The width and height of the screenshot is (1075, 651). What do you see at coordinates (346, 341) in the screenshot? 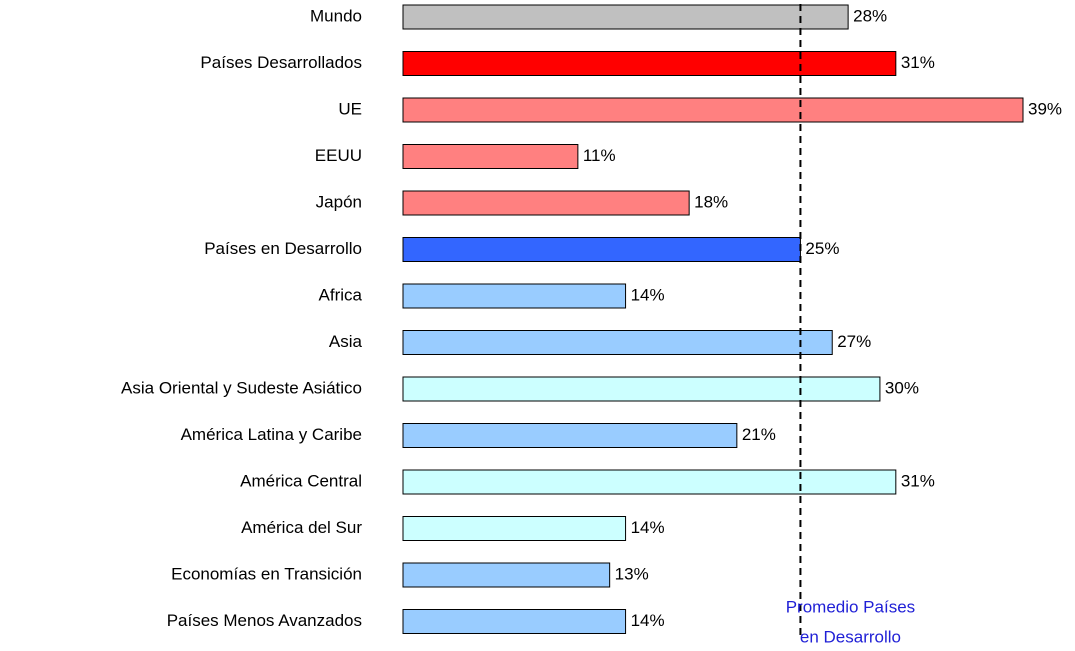
I see `category-label: Asia` at bounding box center [346, 341].